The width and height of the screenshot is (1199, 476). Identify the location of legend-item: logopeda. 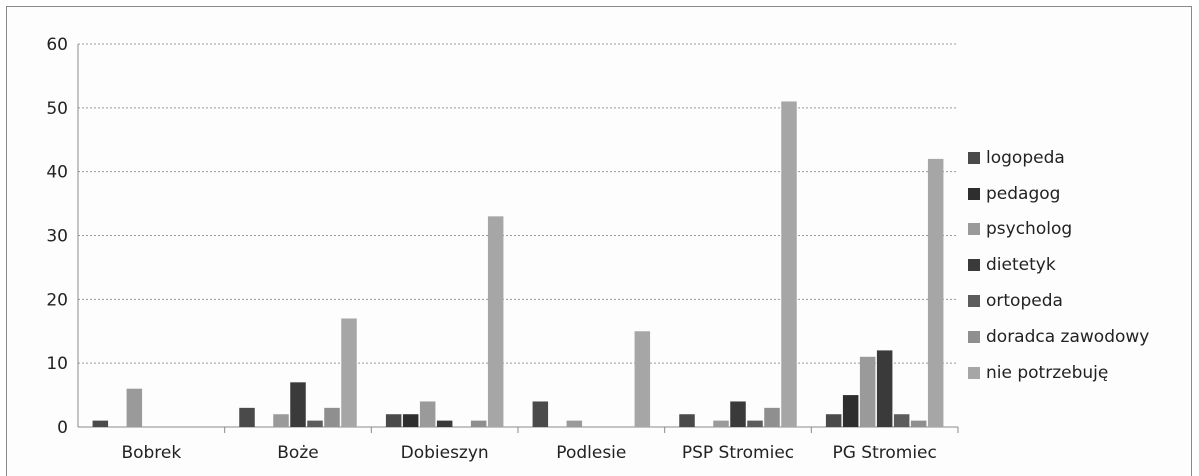
(1058, 158).